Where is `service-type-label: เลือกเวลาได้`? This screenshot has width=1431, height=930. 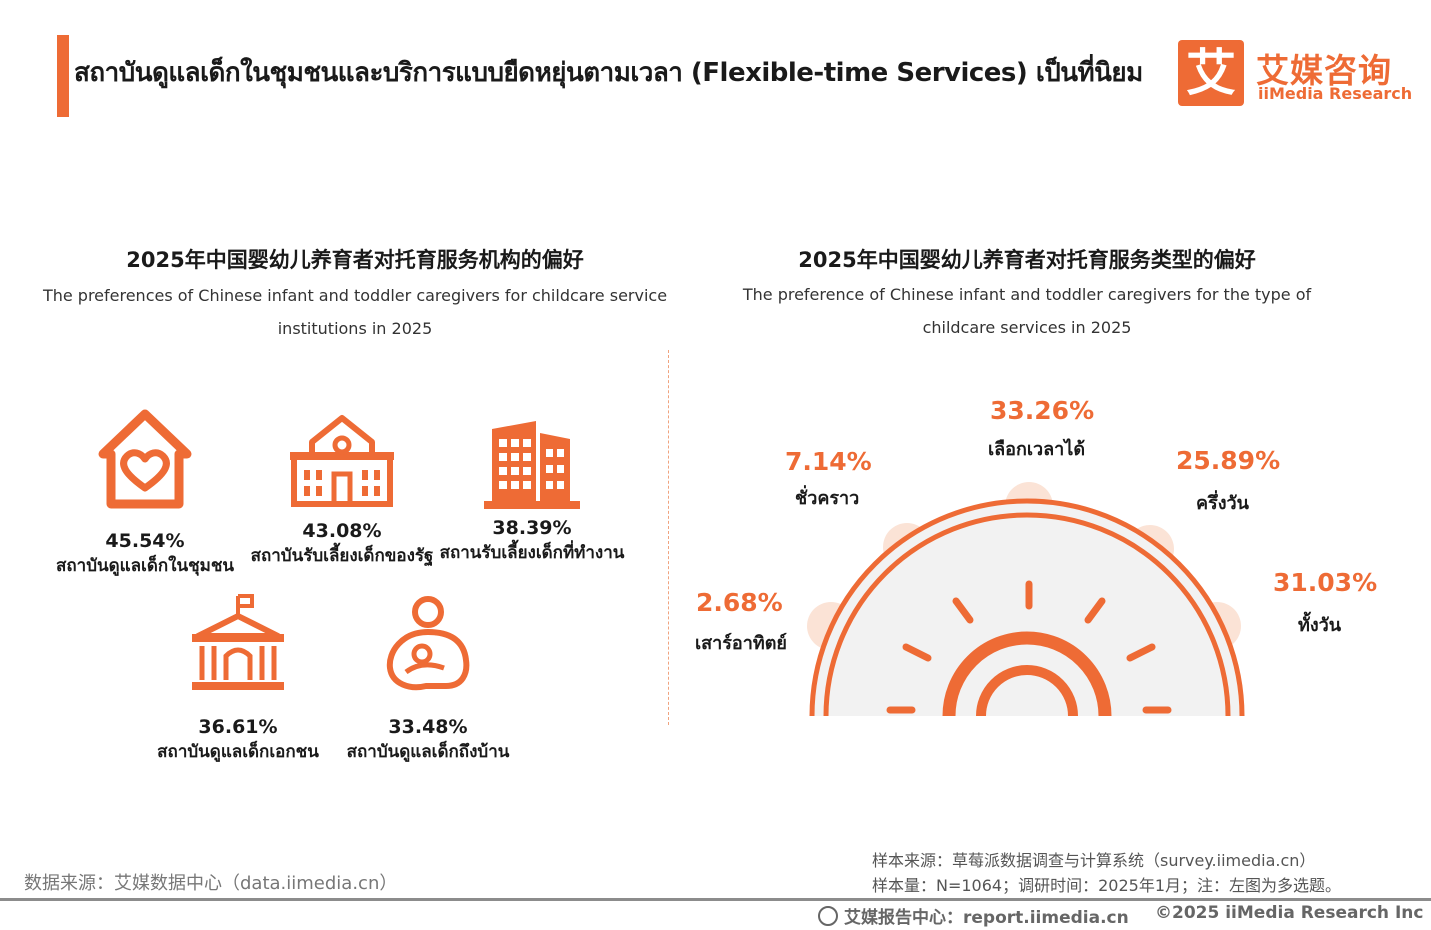 service-type-label: เลือกเวลาได้ is located at coordinates (1037, 449).